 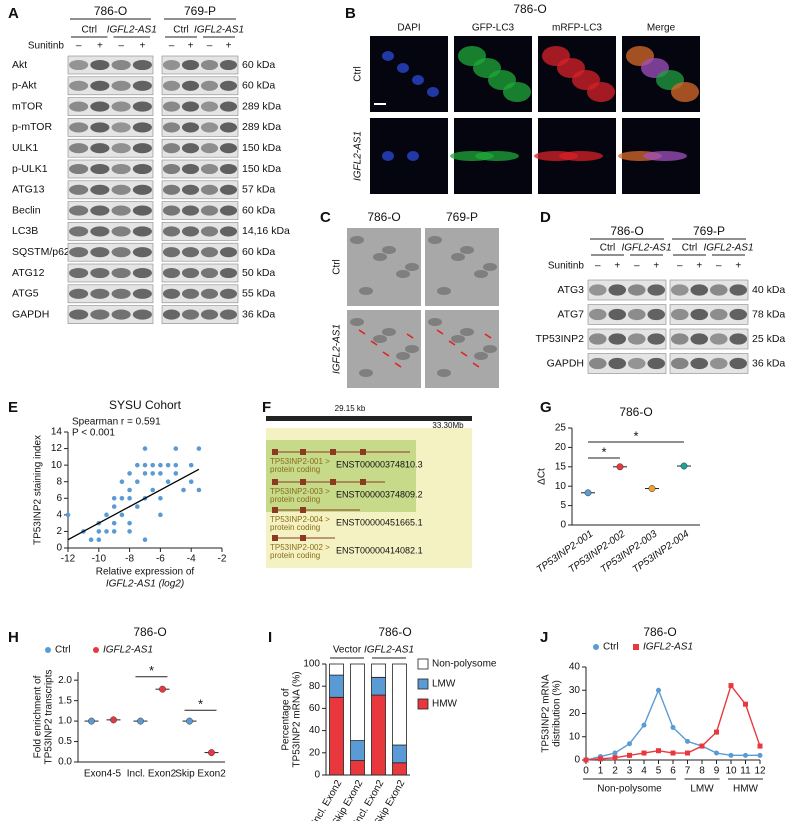 I want to click on column-header: mRFP-LC3, so click(x=577, y=28).